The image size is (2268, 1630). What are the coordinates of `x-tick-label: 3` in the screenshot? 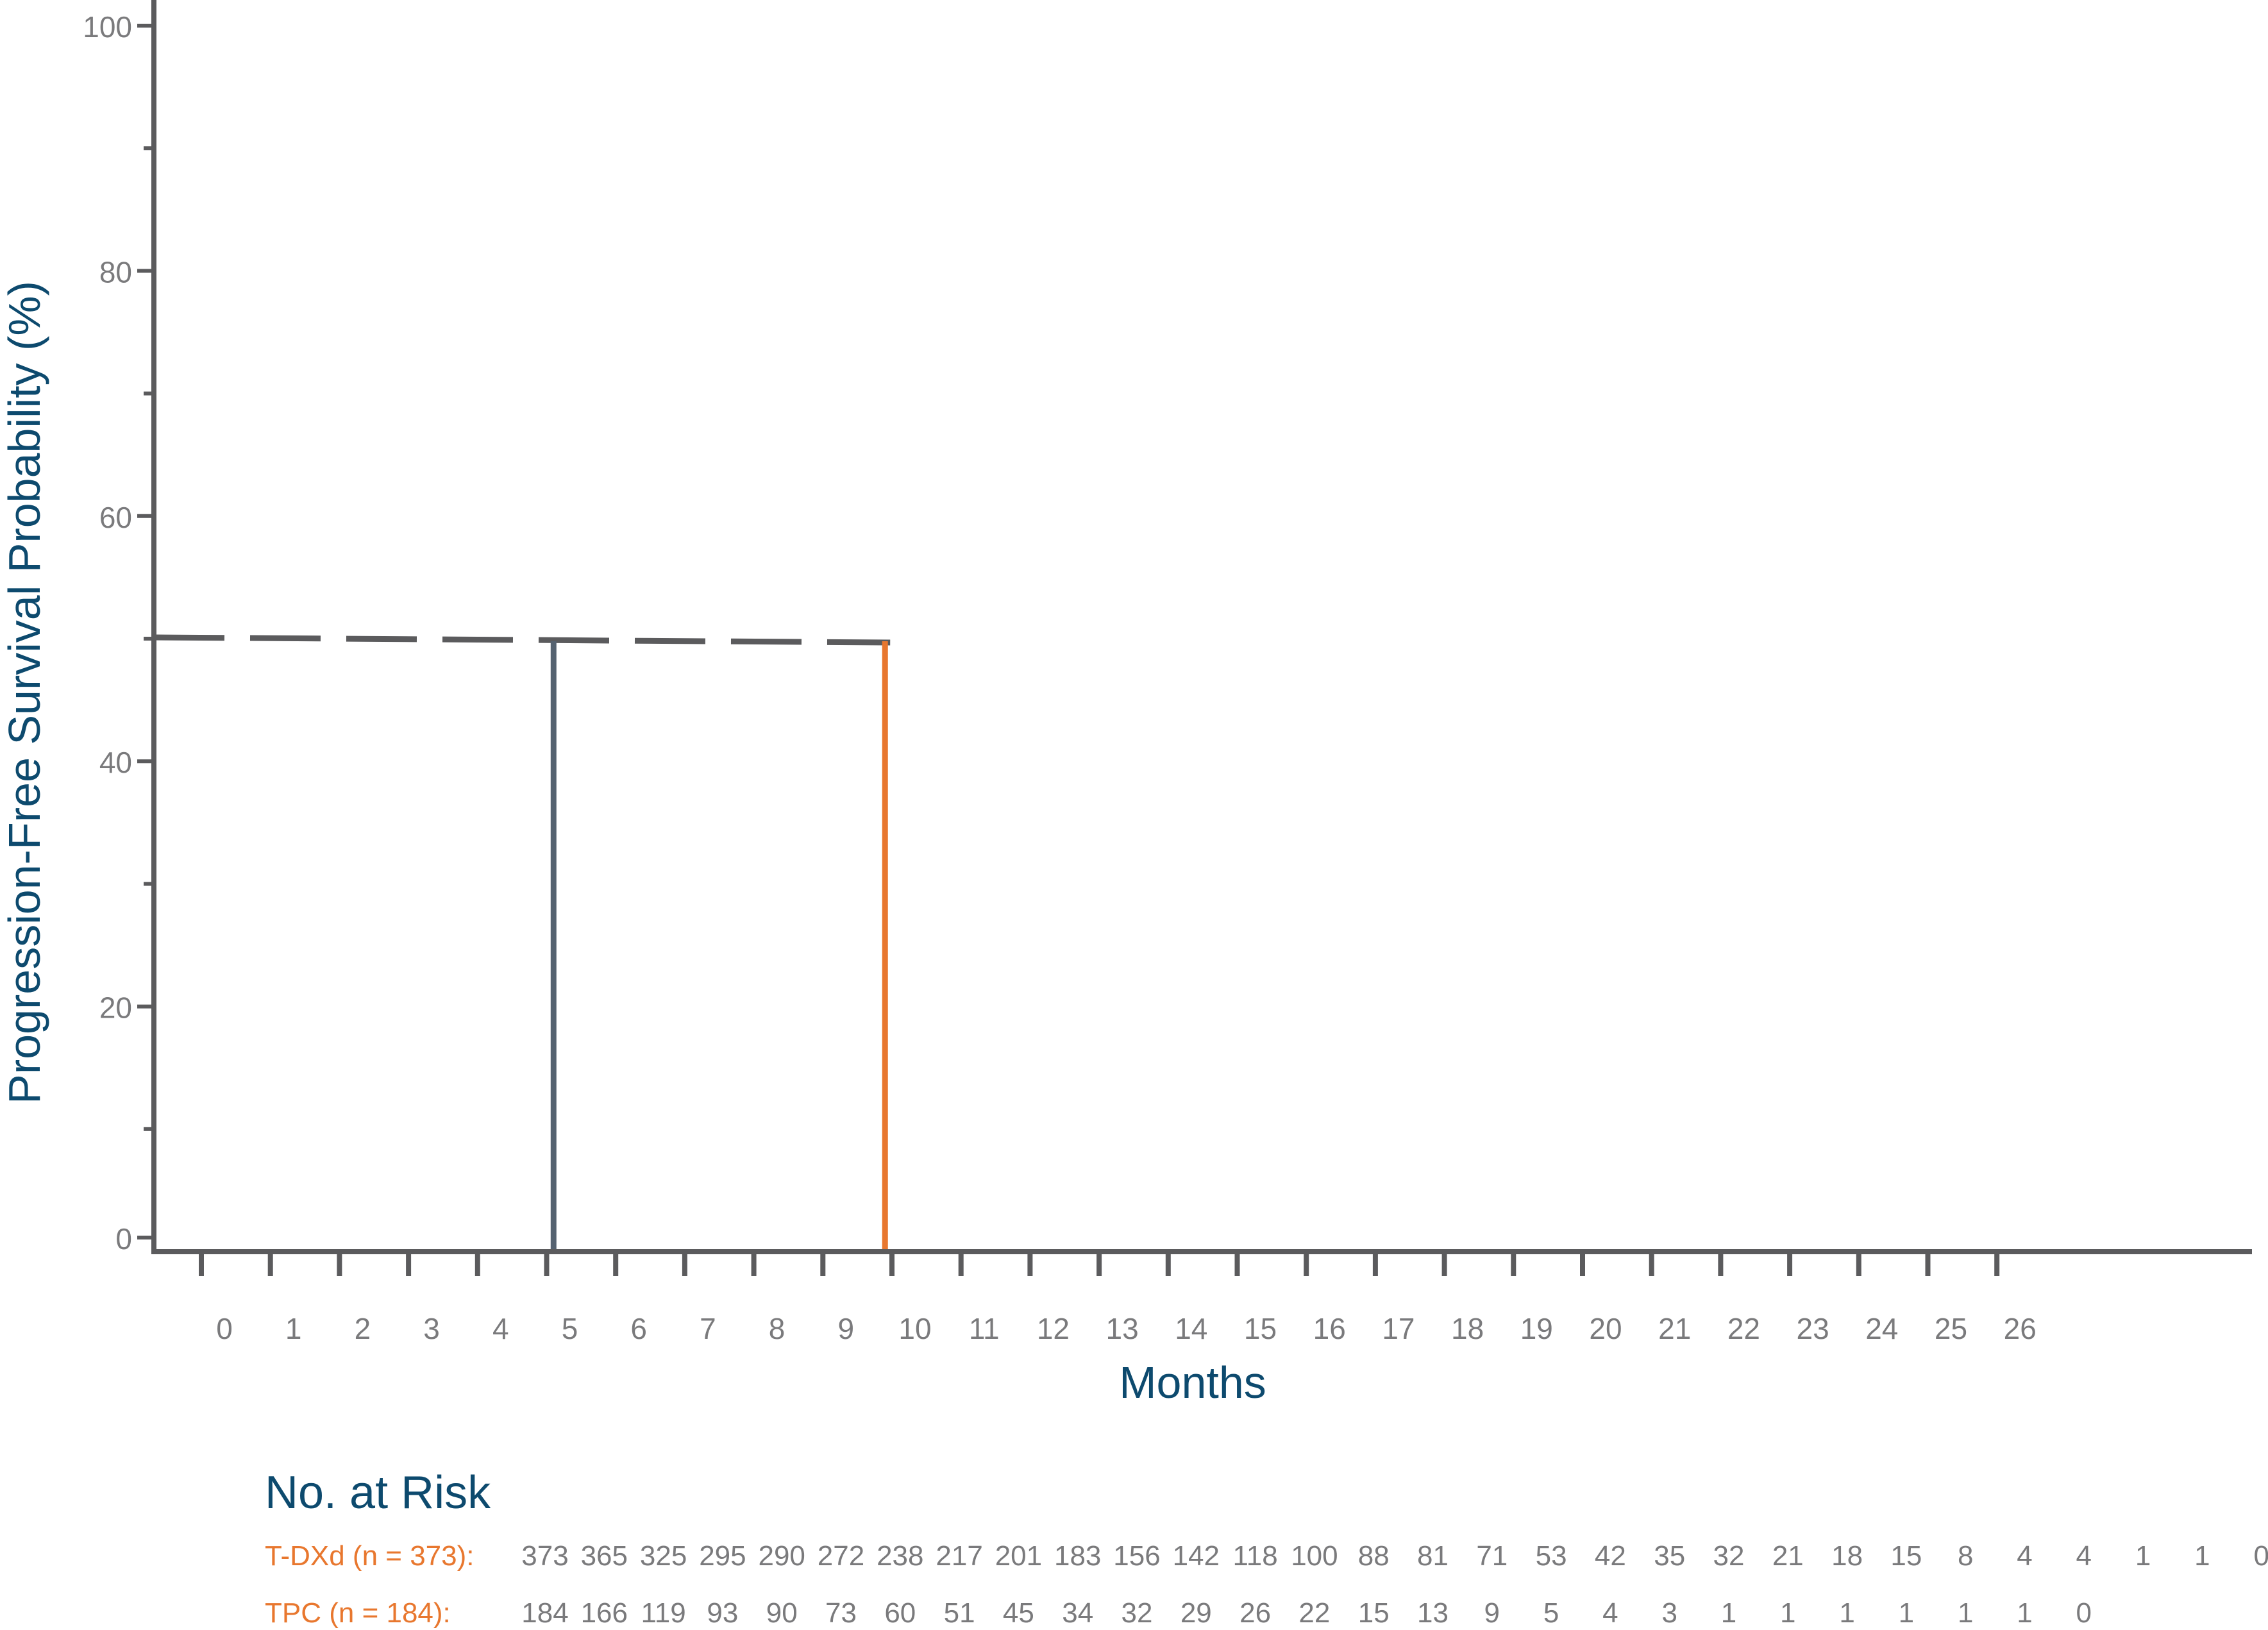 It's located at (431, 1328).